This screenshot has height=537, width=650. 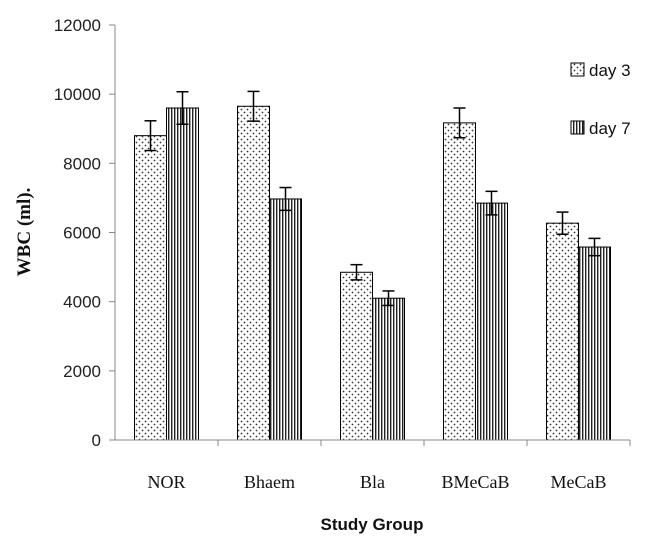 What do you see at coordinates (372, 524) in the screenshot?
I see `x-axis-title: Study Group` at bounding box center [372, 524].